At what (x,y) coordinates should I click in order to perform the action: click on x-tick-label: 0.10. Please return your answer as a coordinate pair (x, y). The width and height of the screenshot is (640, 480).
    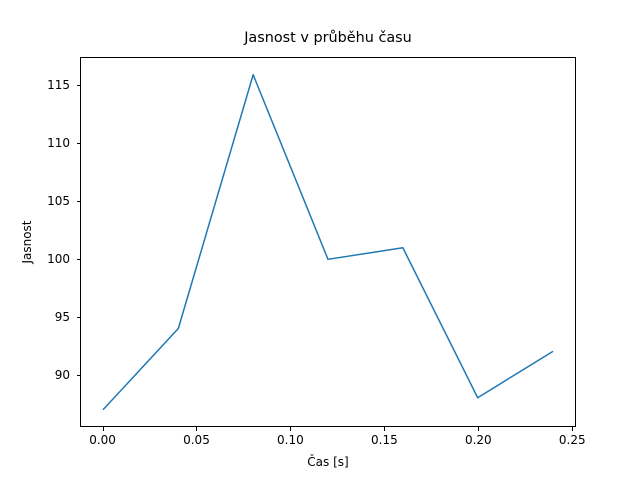
    Looking at the image, I should click on (290, 440).